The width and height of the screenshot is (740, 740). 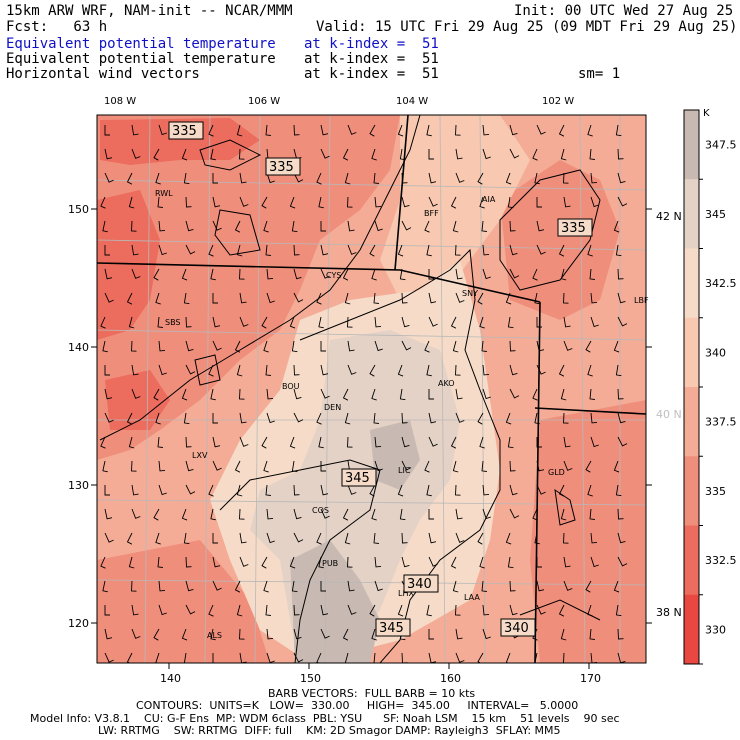 I want to click on station-den: DEN, so click(x=332, y=407).